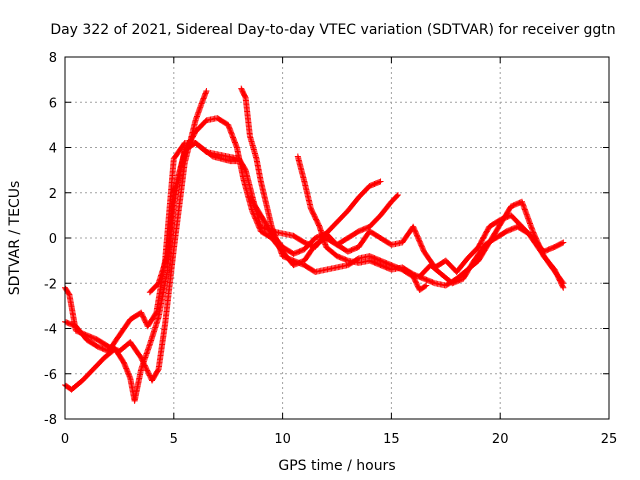  What do you see at coordinates (53, 58) in the screenshot?
I see `y-tick-label: 8` at bounding box center [53, 58].